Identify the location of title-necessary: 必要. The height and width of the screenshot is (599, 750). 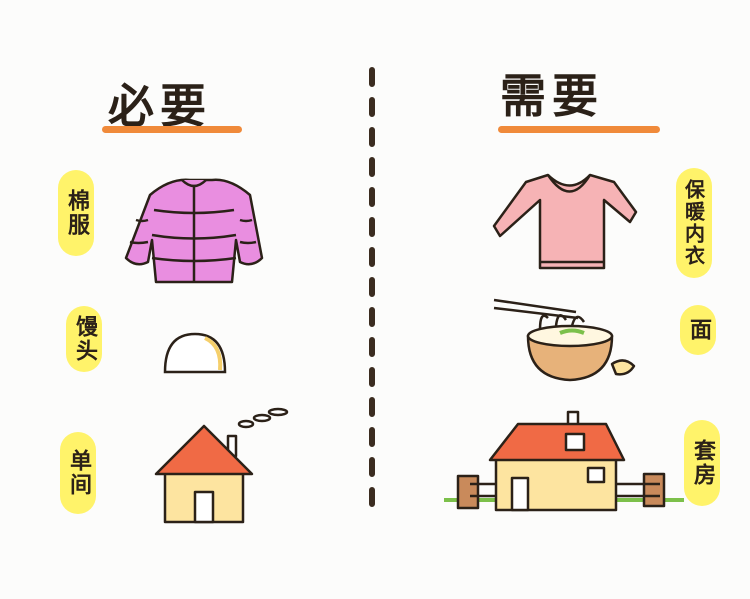
(160, 106).